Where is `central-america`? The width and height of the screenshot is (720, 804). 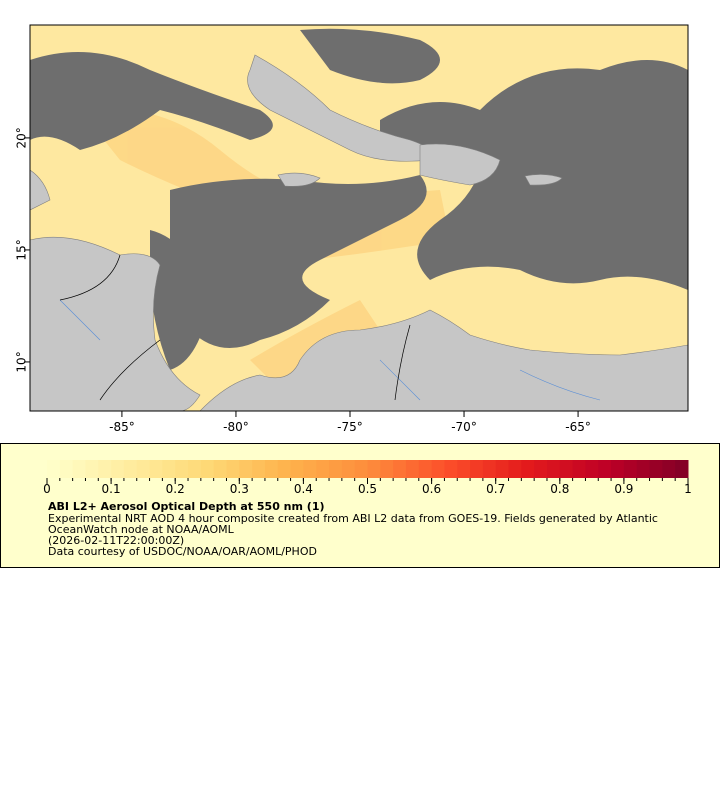 central-america is located at coordinates (115, 323).